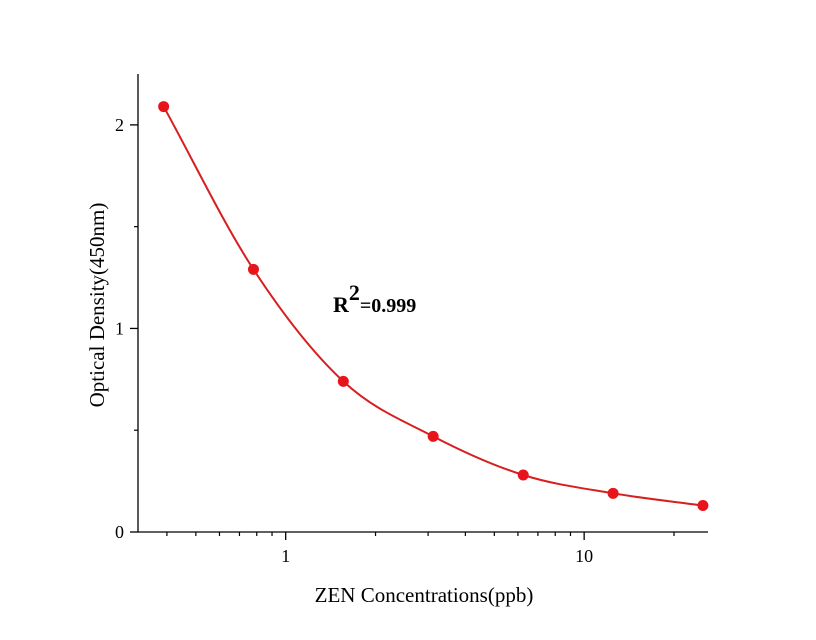 Image resolution: width=816 pixels, height=640 pixels. What do you see at coordinates (119, 125) in the screenshot?
I see `y-tick-label: 2` at bounding box center [119, 125].